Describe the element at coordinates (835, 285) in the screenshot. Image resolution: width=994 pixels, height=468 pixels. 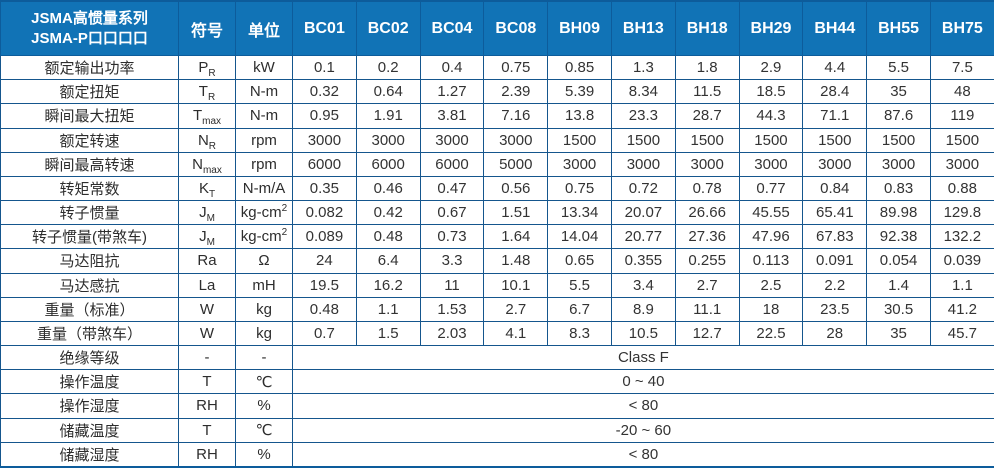
I see `value-bh44: 2.2` at that location.